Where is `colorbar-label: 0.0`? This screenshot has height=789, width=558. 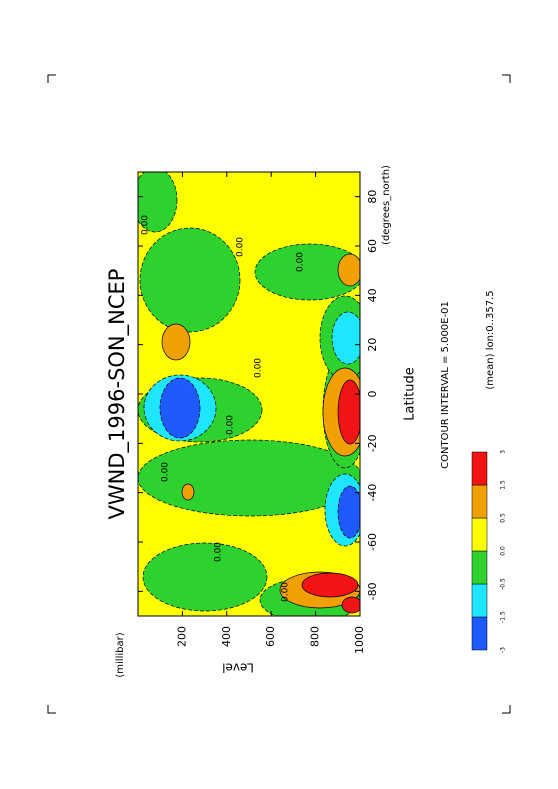
colorbar-label: 0.0 is located at coordinates (503, 551).